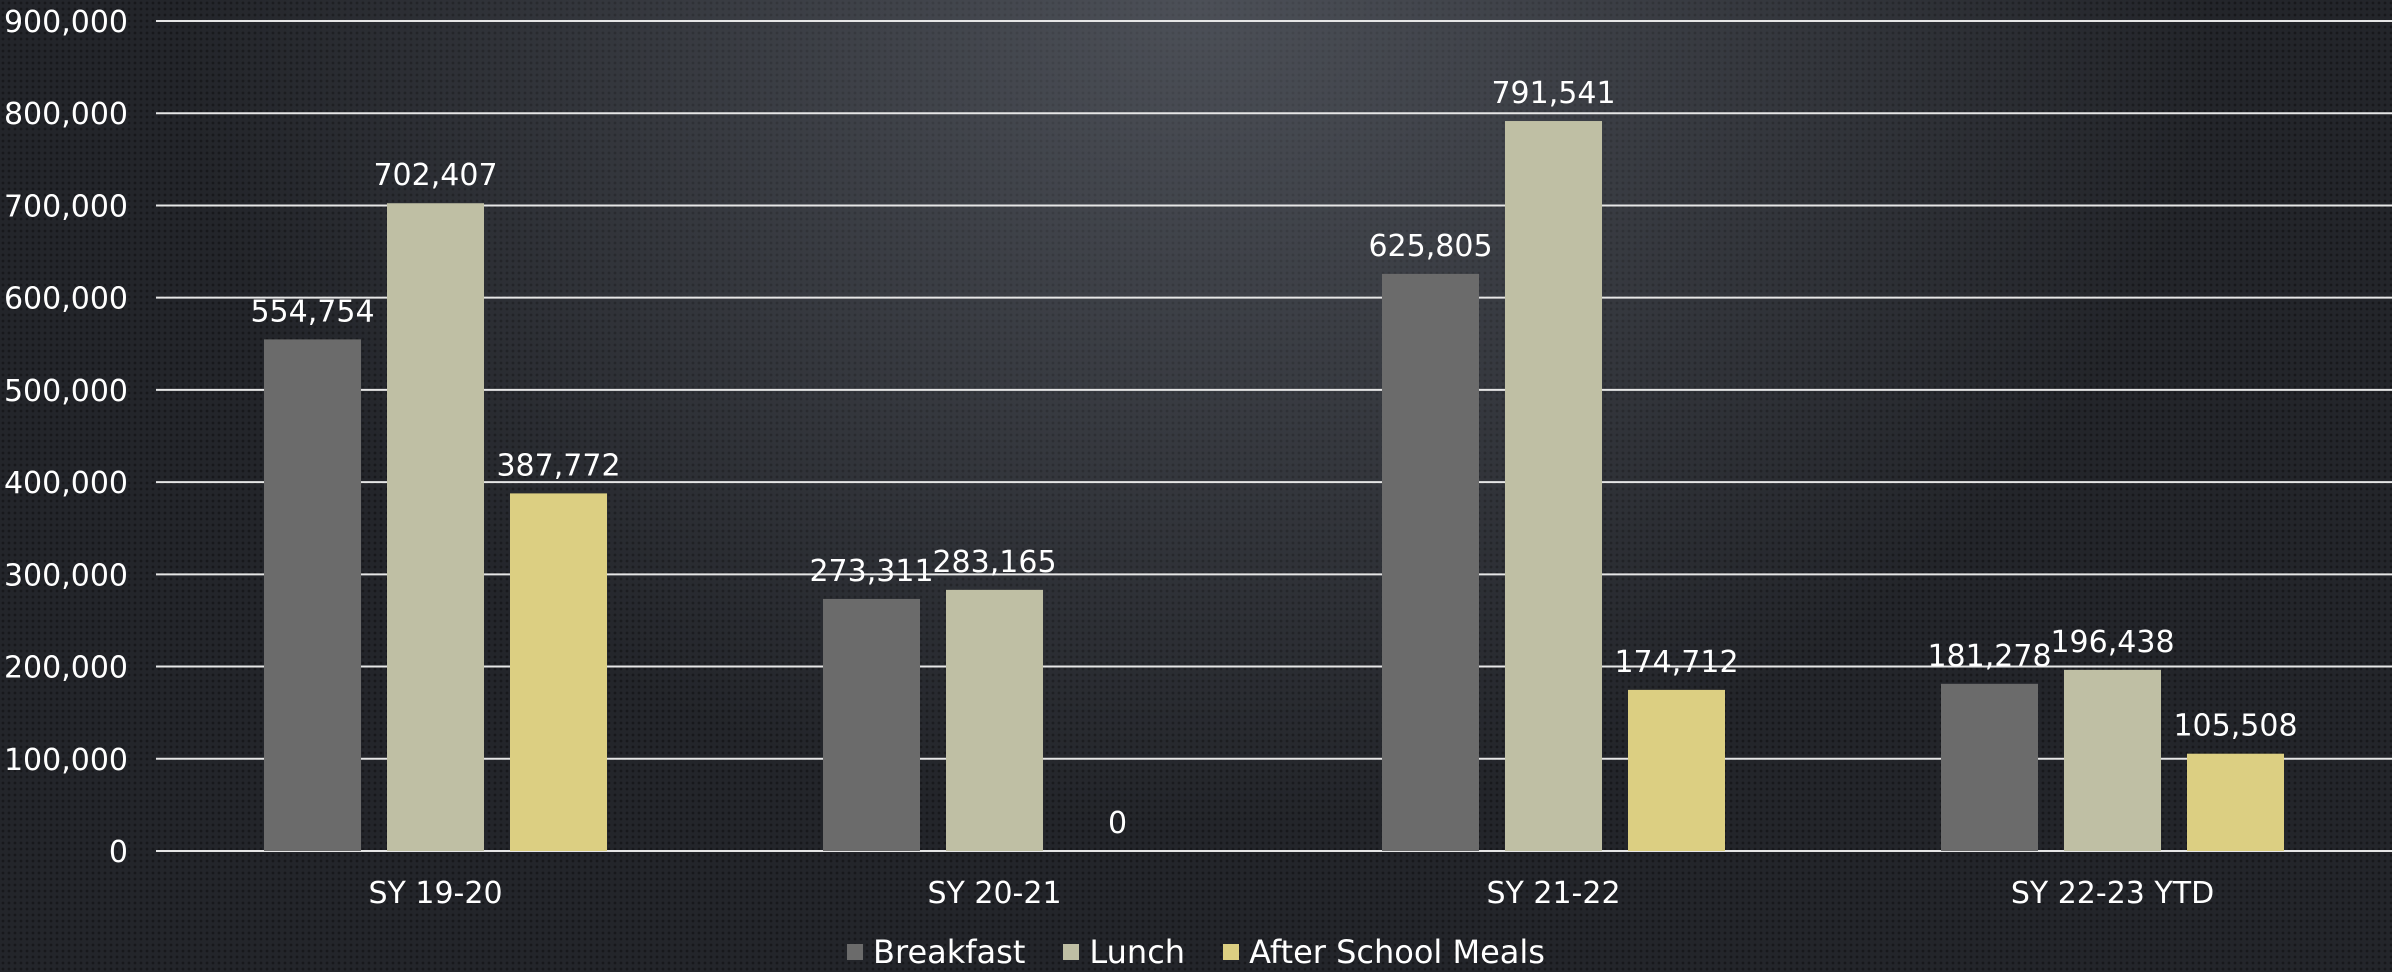  What do you see at coordinates (2112, 642) in the screenshot?
I see `data-label: 196,438` at bounding box center [2112, 642].